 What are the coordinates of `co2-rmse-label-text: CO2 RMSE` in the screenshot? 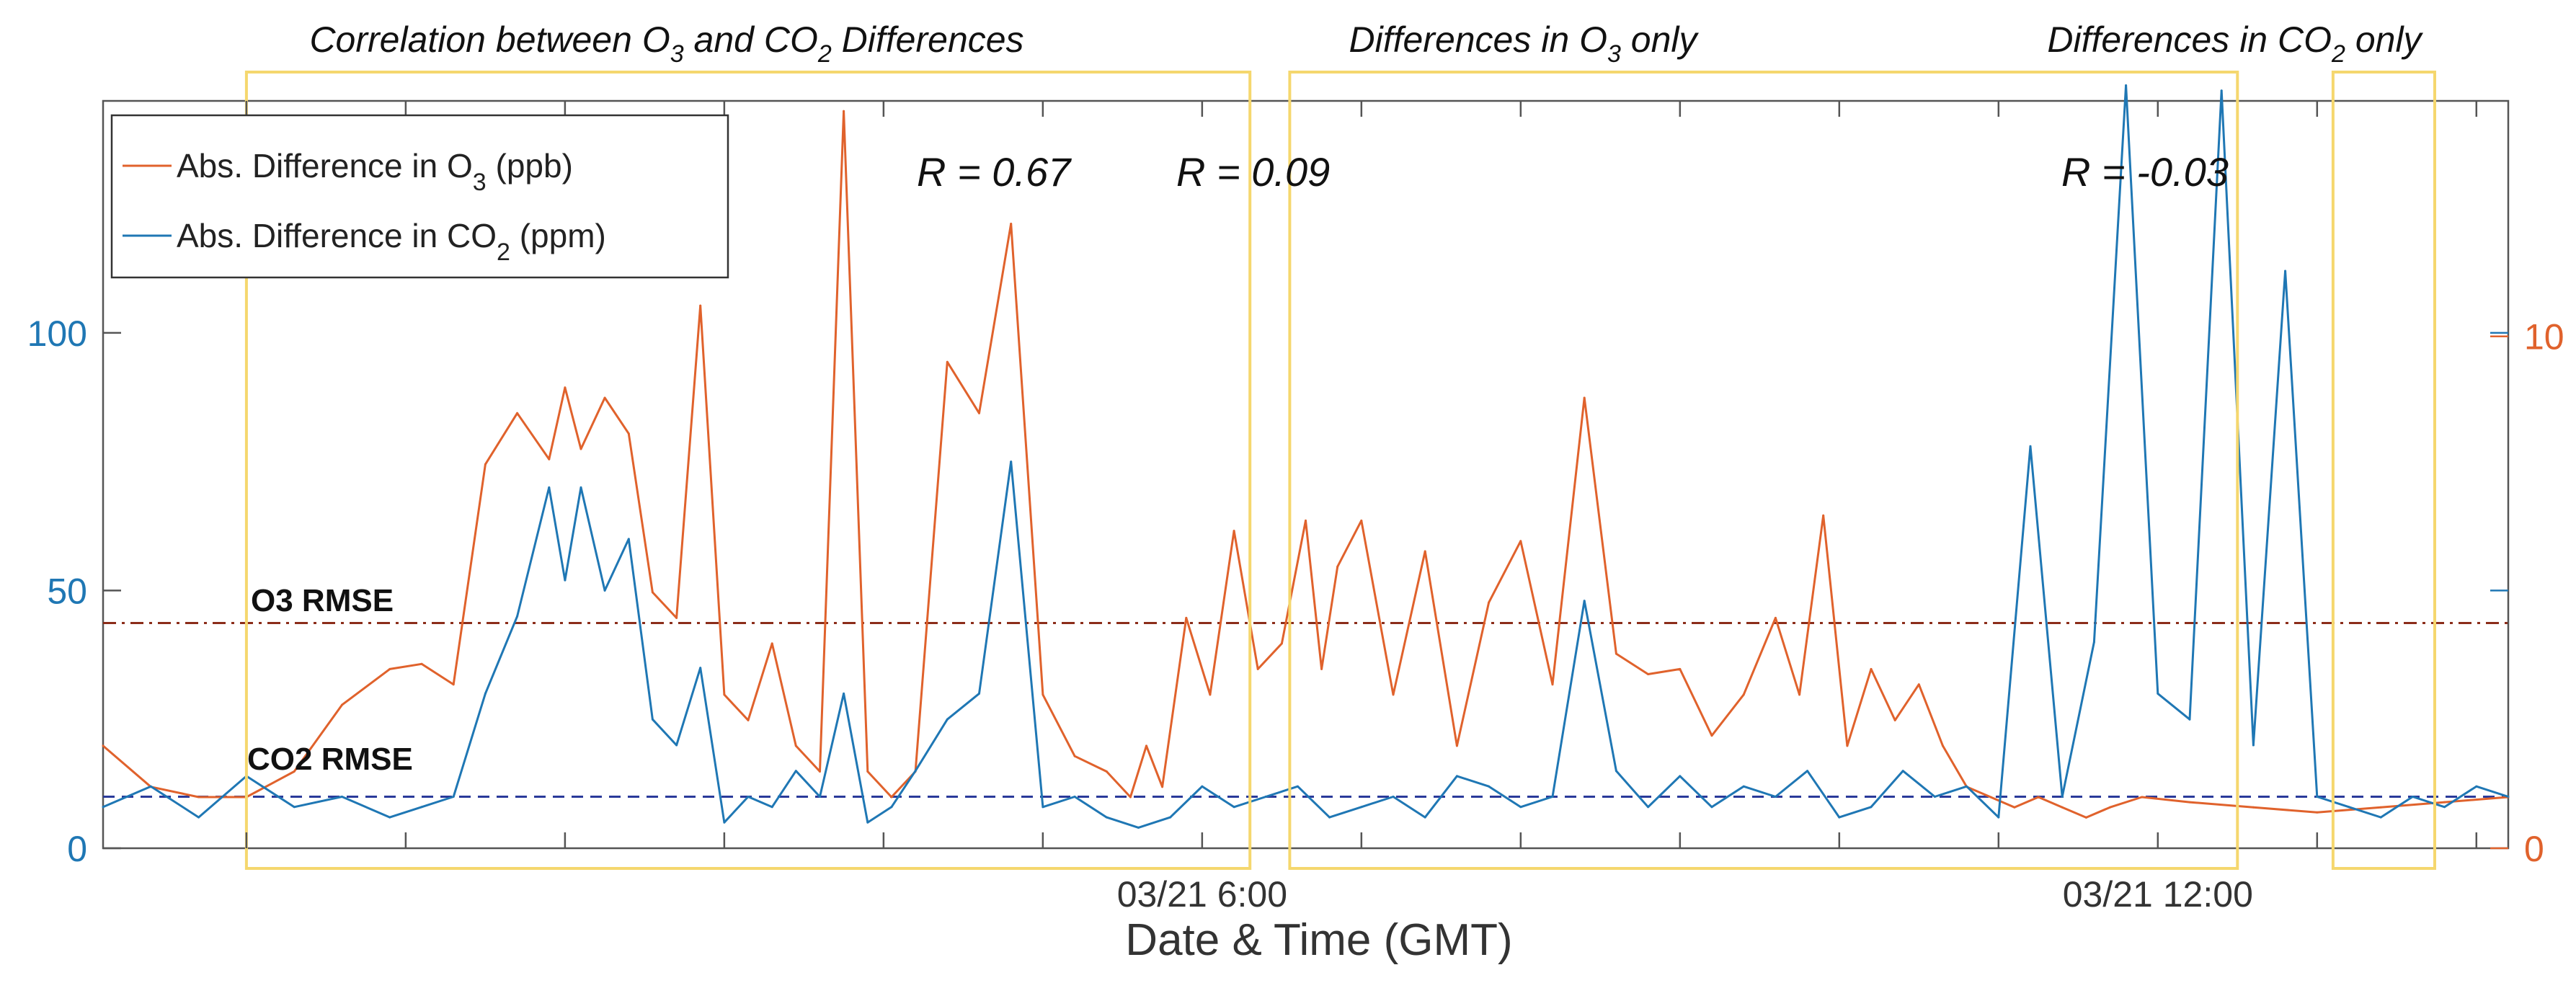 It's located at (330, 759).